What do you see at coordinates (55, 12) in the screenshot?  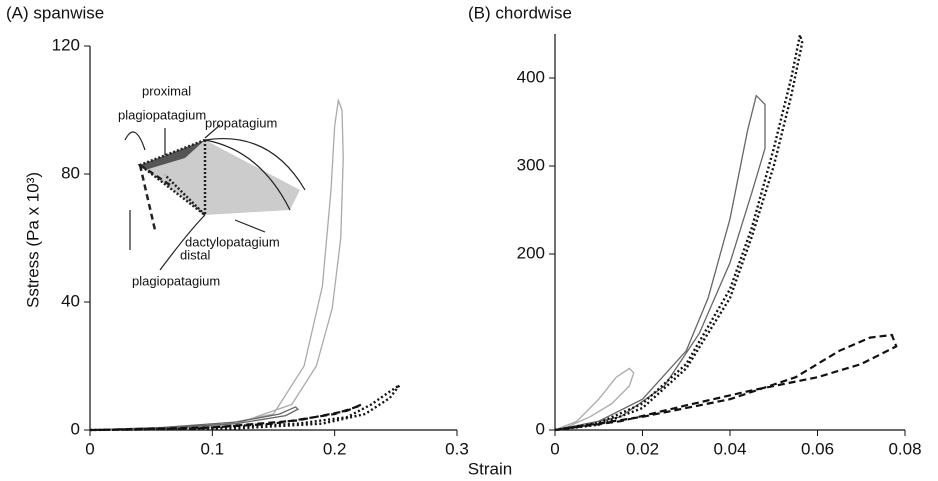 I see `panel-title: (A) spanwise` at bounding box center [55, 12].